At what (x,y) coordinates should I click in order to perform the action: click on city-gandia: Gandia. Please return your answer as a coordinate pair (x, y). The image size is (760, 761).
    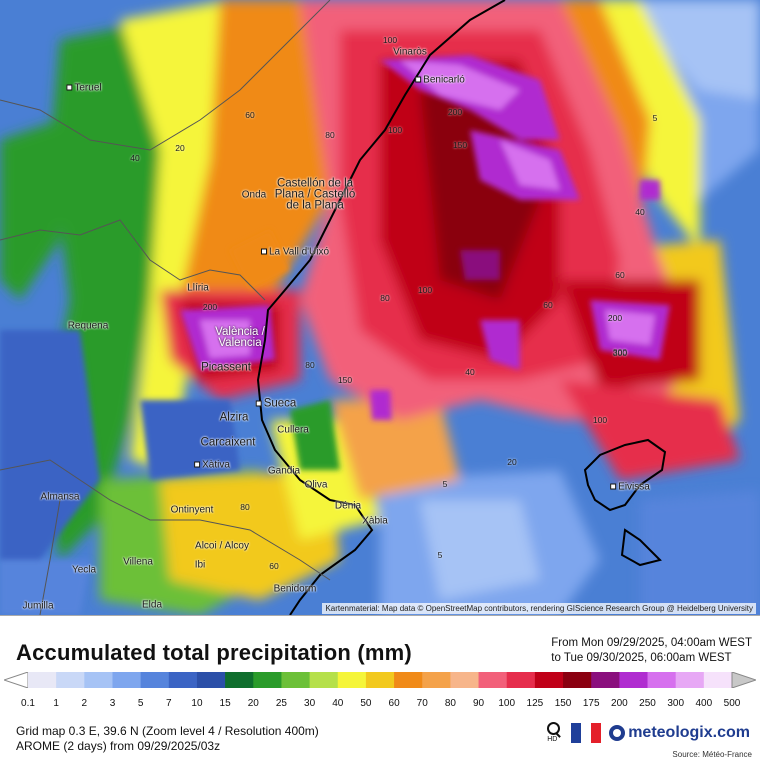
    Looking at the image, I should click on (284, 471).